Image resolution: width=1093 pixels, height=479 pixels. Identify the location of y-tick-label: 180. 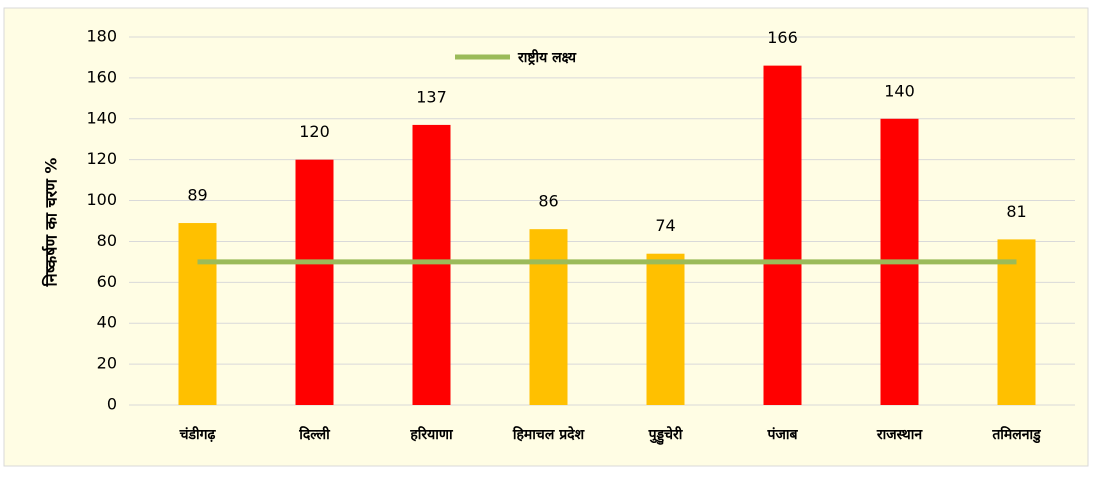
(101, 36).